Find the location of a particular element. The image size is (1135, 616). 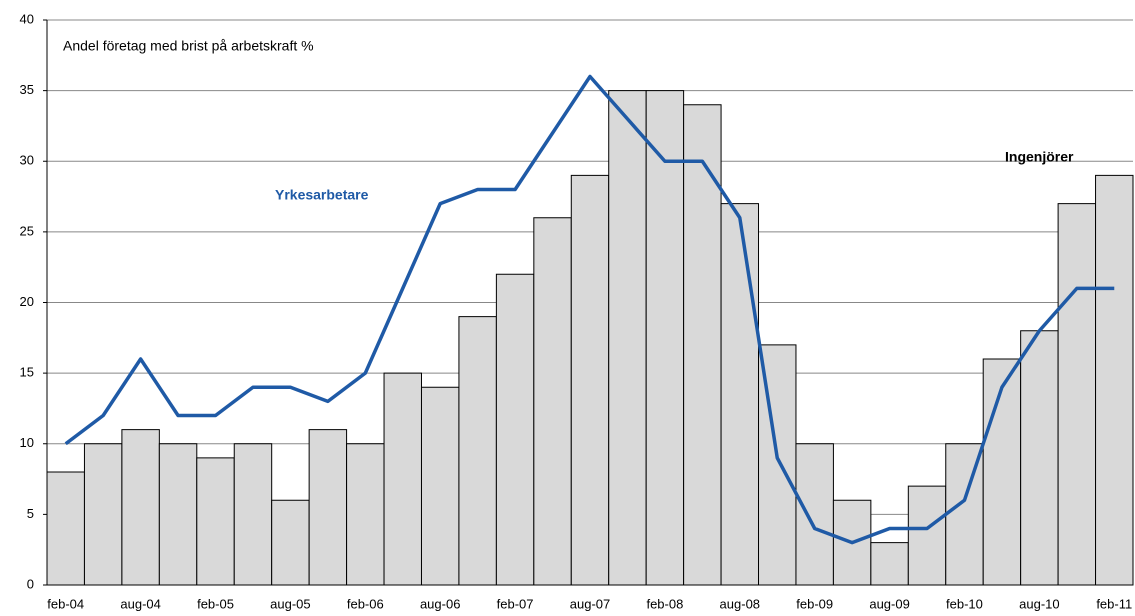

y-tick-label: 5 is located at coordinates (30, 513).